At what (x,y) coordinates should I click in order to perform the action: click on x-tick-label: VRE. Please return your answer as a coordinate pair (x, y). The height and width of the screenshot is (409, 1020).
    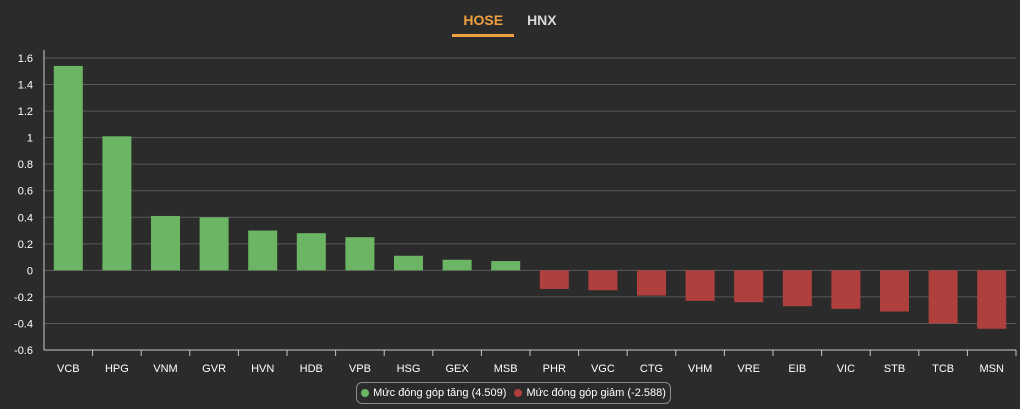
    Looking at the image, I should click on (748, 369).